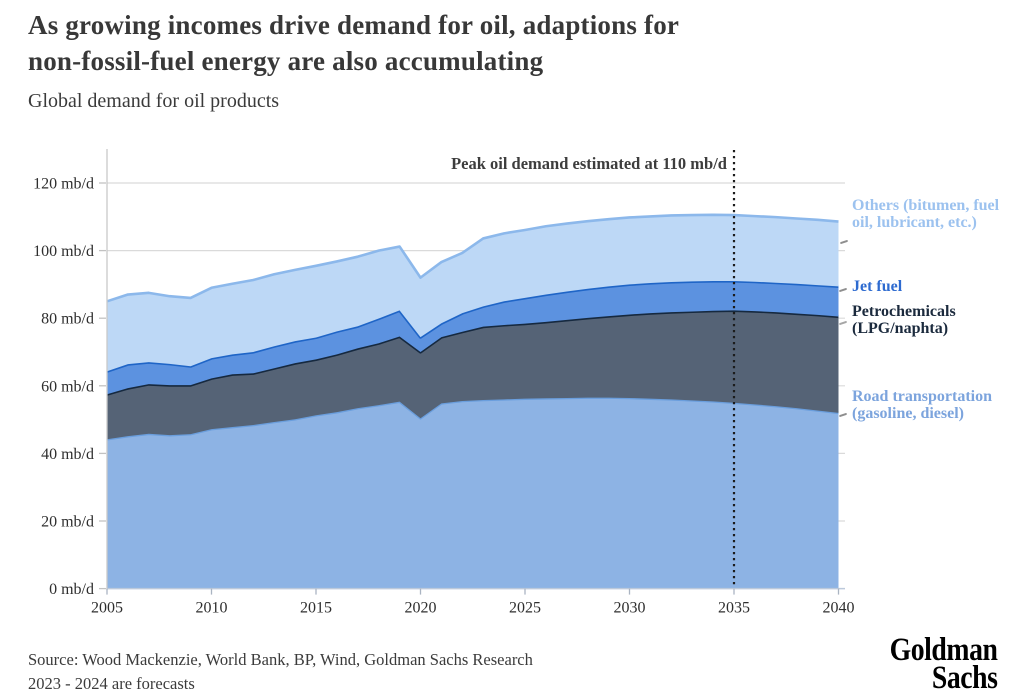 The image size is (1010, 700). What do you see at coordinates (316, 608) in the screenshot?
I see `x-axis-label-2015: 2015` at bounding box center [316, 608].